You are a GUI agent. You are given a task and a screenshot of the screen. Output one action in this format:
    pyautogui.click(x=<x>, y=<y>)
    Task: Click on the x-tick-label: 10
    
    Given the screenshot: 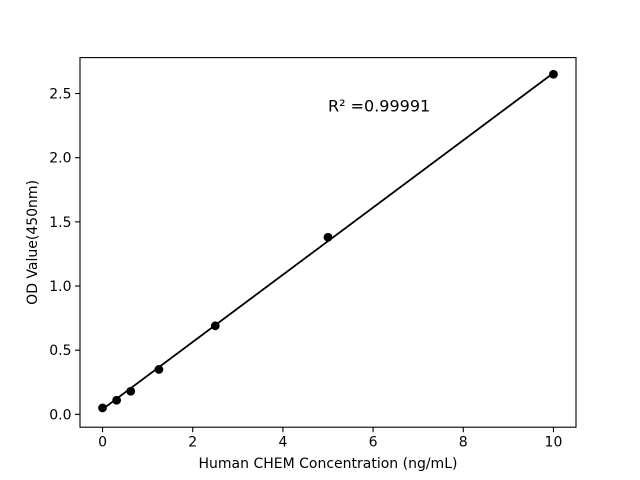 What is the action you would take?
    pyautogui.click(x=554, y=443)
    